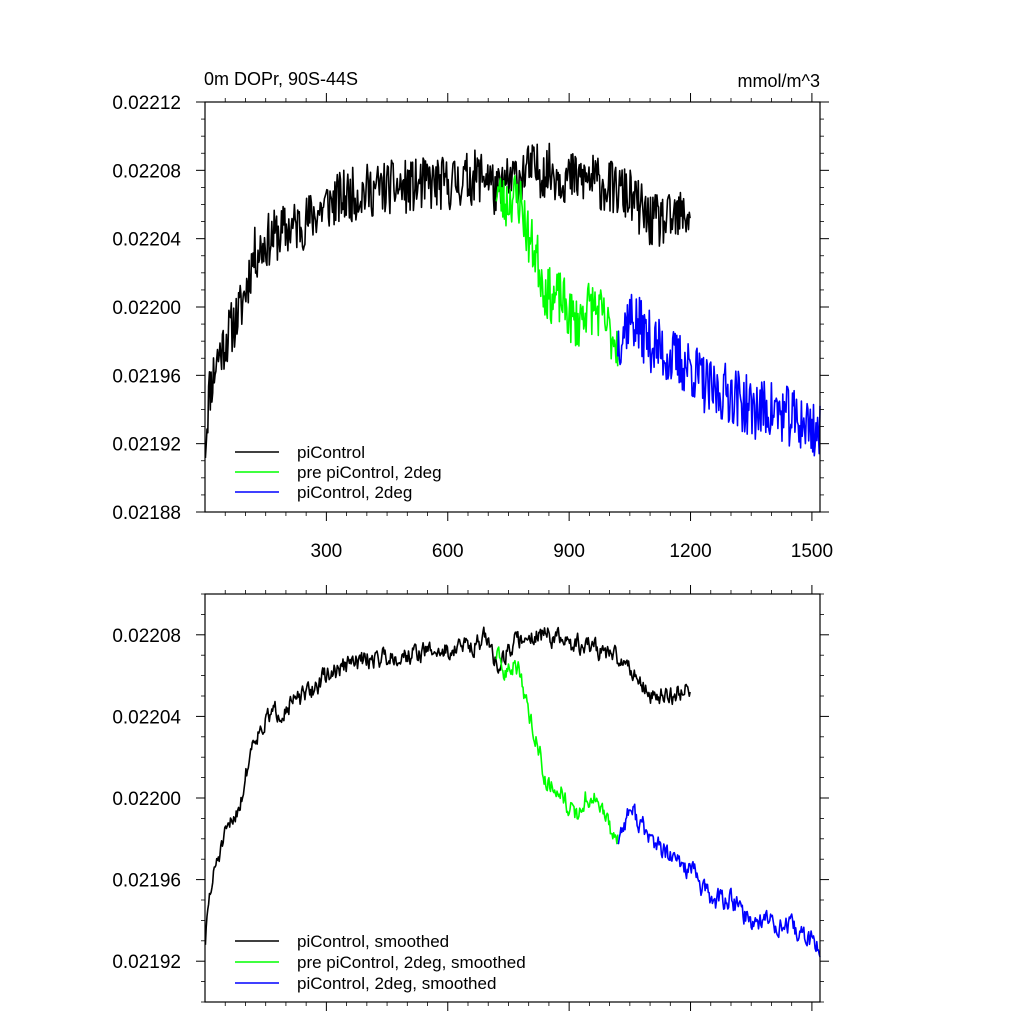 The image size is (1024, 1024). Describe the element at coordinates (354, 492) in the screenshot. I see `legend-label: piControl, 2deg` at that location.